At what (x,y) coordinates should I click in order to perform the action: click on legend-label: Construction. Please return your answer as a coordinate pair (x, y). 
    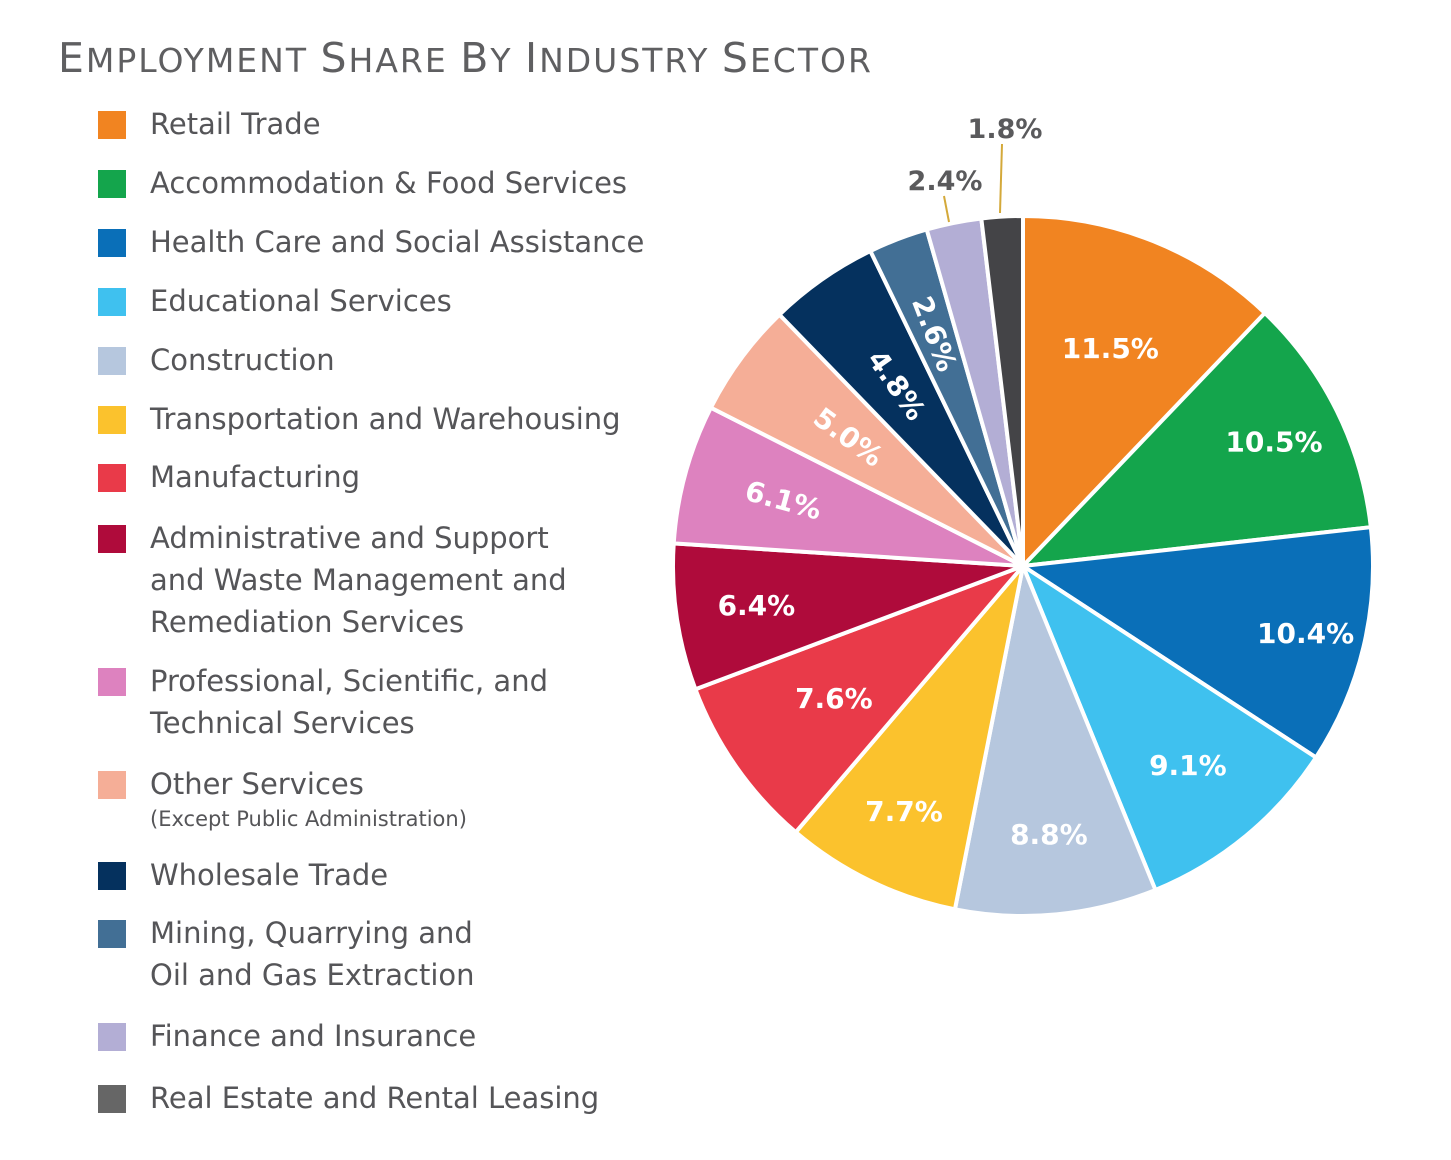
    Looking at the image, I should click on (242, 360).